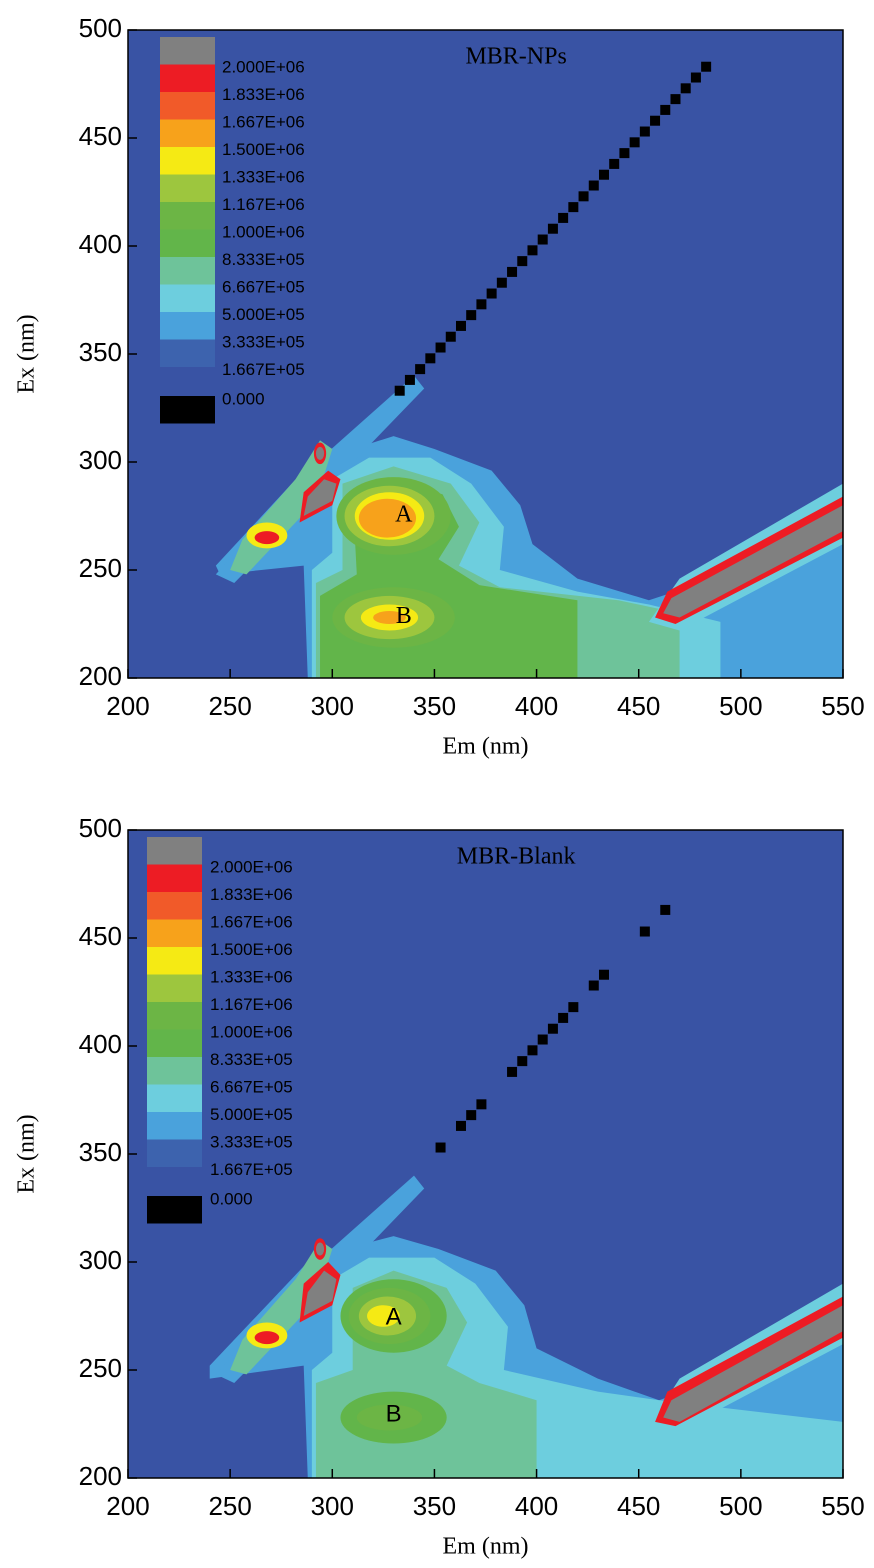 The height and width of the screenshot is (1568, 874). I want to click on legend-label: 5.000E+05, so click(251, 1114).